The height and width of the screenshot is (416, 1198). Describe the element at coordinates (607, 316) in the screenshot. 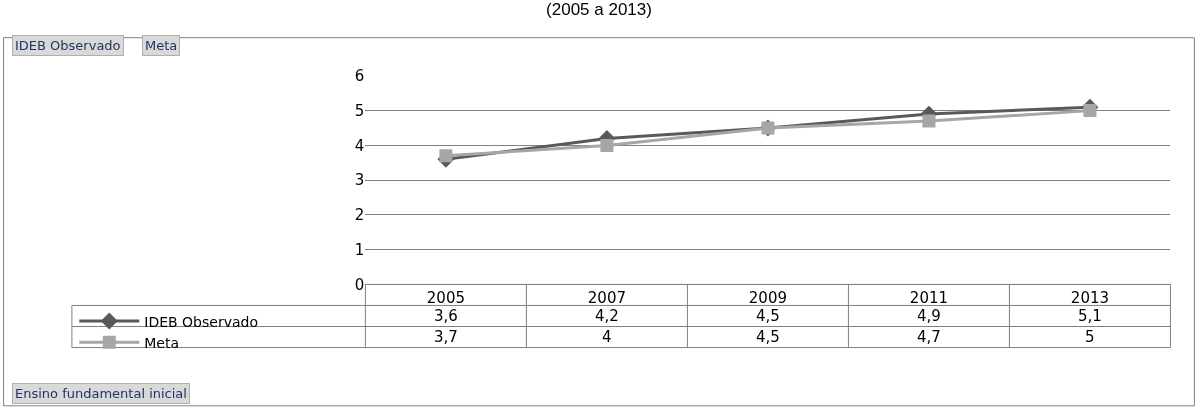

I see `data-label: 4,2` at that location.